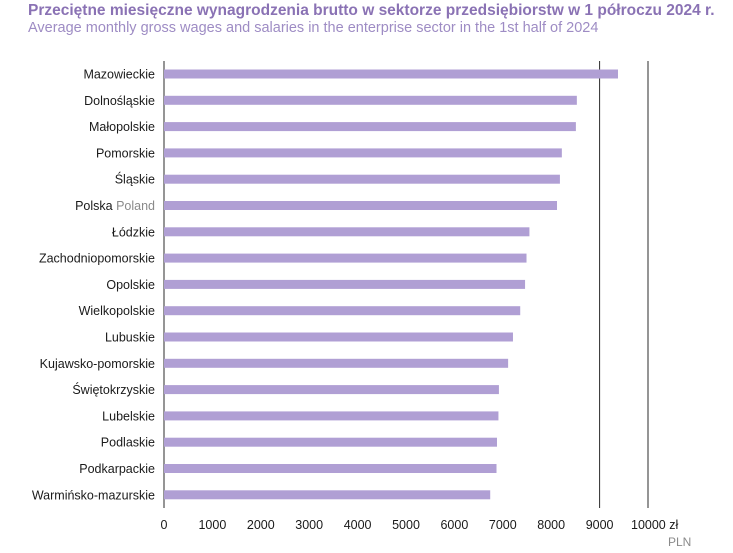 This screenshot has height=553, width=733. Describe the element at coordinates (503, 525) in the screenshot. I see `x-tick-7000: 7000` at that location.